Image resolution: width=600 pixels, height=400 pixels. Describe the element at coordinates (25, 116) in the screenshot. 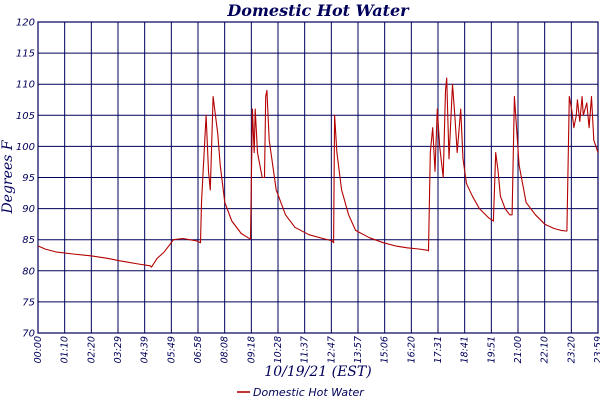

I see `y-tick-label: 105` at that location.